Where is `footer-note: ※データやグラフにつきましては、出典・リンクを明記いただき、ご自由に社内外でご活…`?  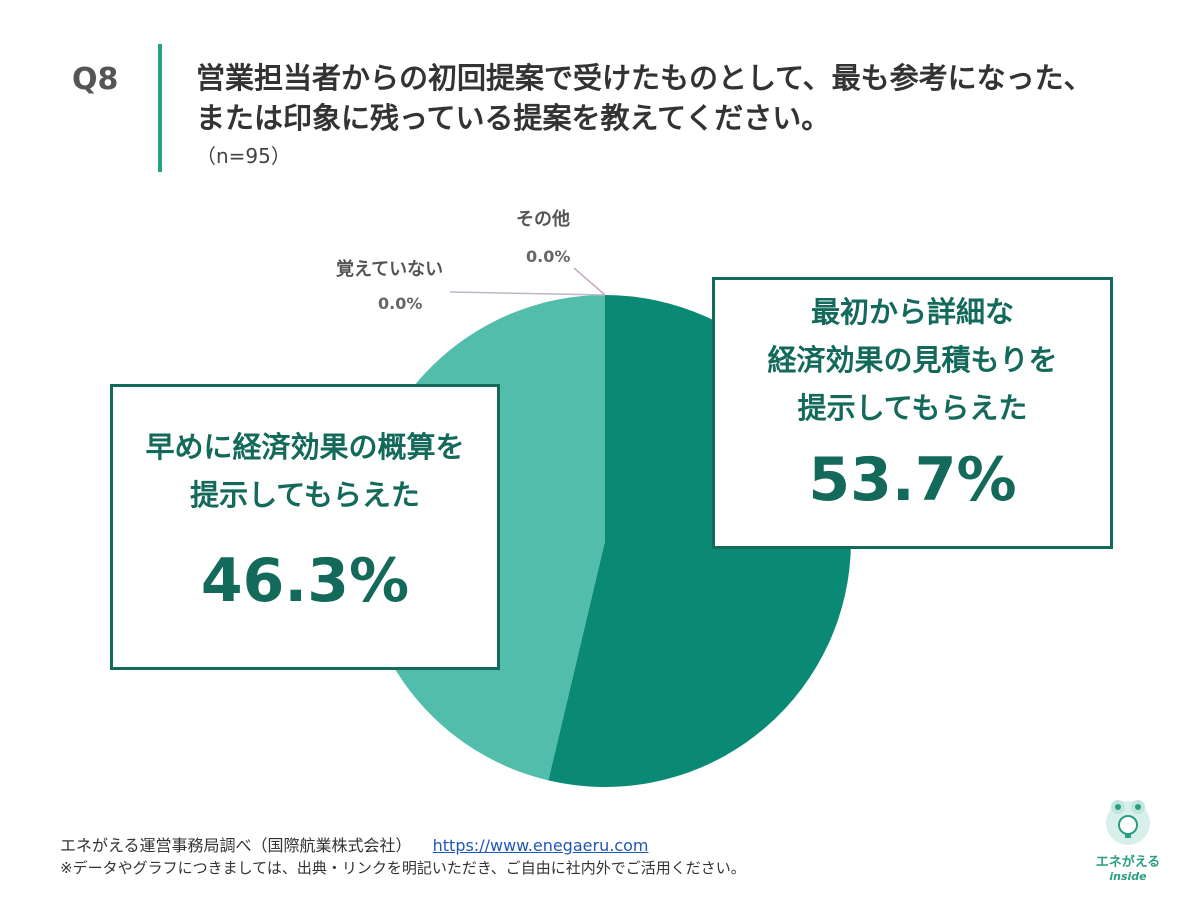
footer-note: ※データやグラフにつきましては、出典・リンクを明記いただき、ご自由に社内外でご活… is located at coordinates (403, 868).